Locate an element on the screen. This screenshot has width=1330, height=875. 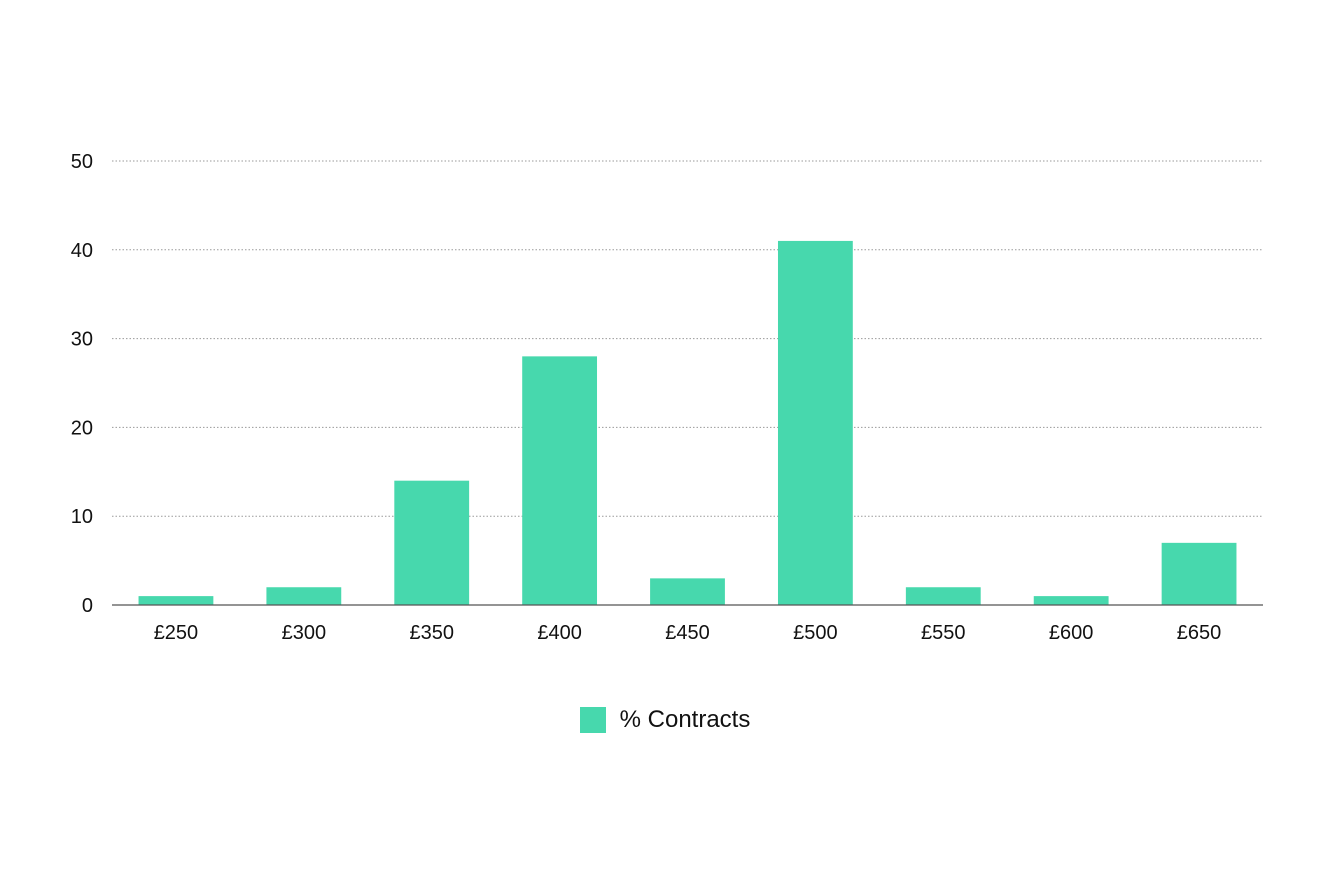
x-tick-label: £250 is located at coordinates (176, 633).